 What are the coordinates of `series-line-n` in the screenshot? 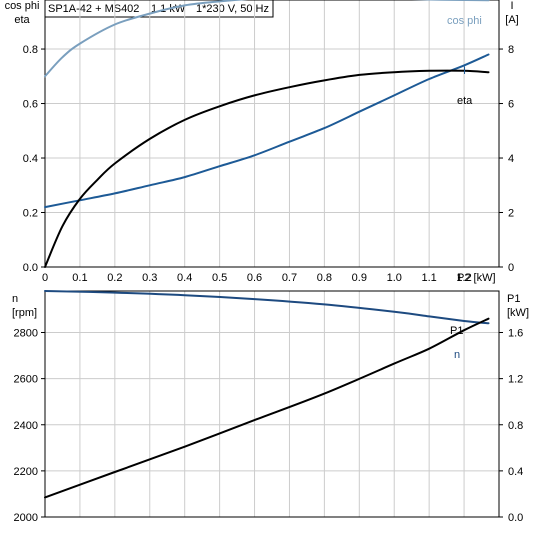 It's located at (267, 307).